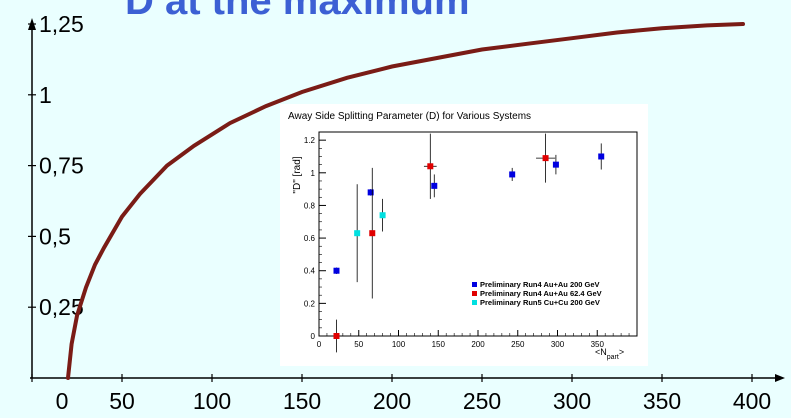 The height and width of the screenshot is (418, 791). What do you see at coordinates (310, 238) in the screenshot?
I see `inset-y-tick-label-0-6: 0.6` at bounding box center [310, 238].